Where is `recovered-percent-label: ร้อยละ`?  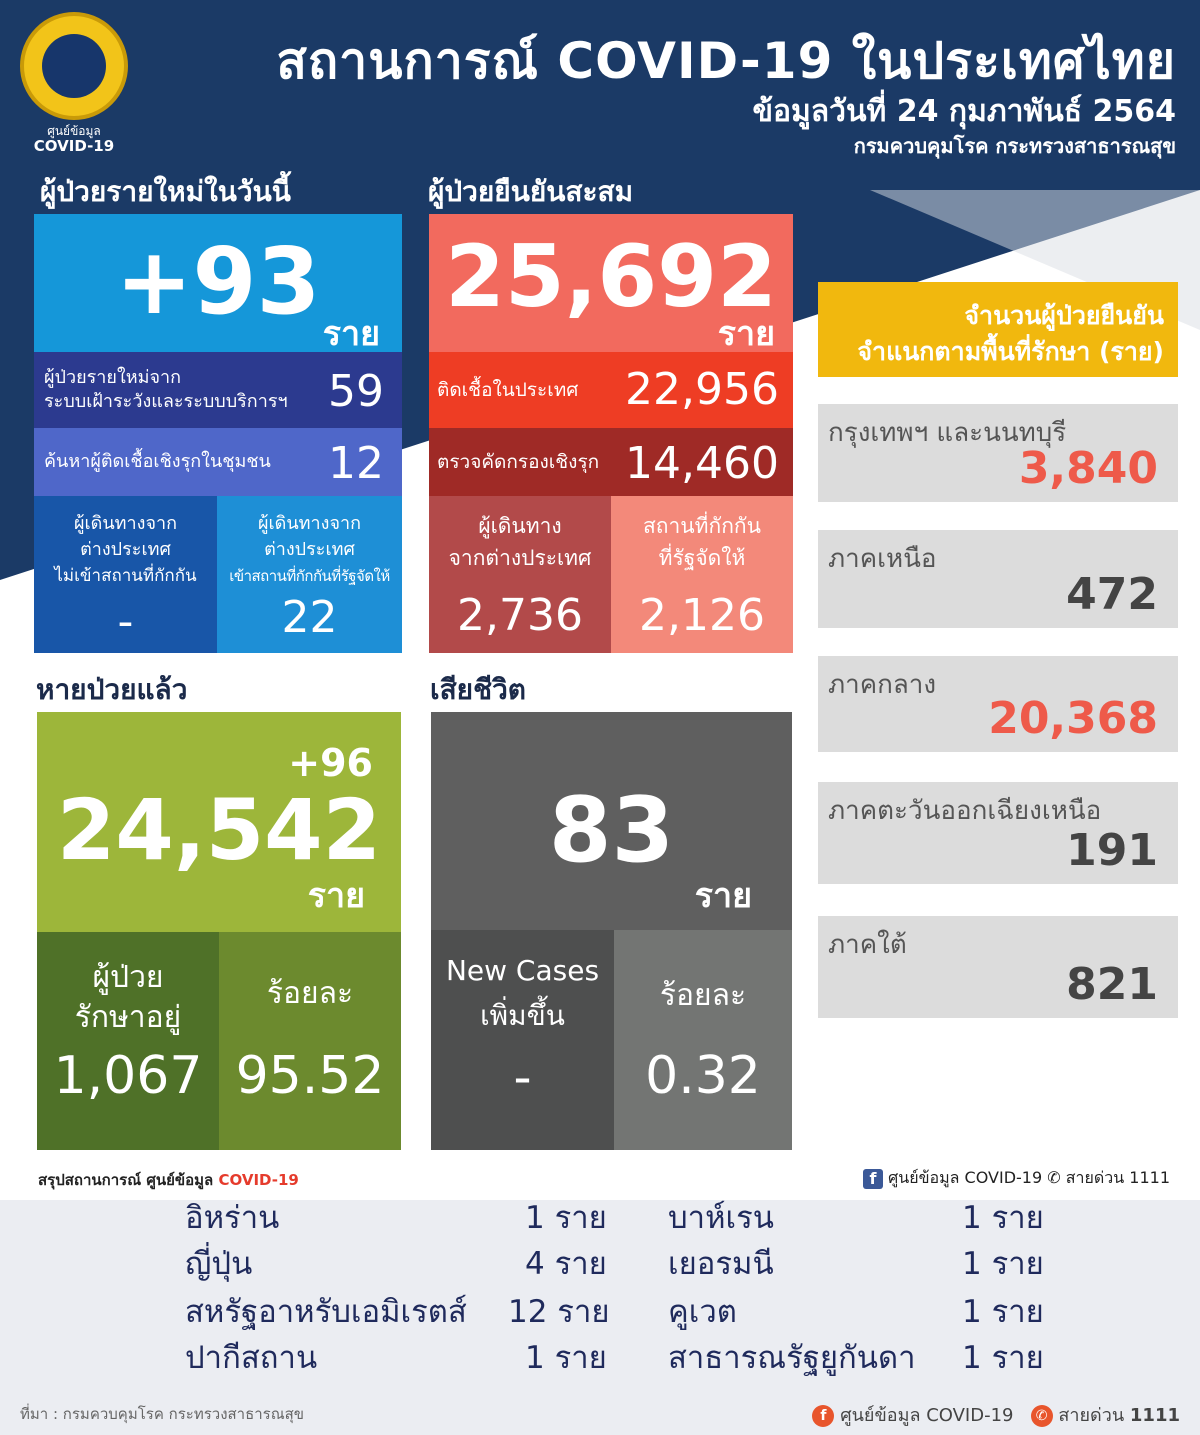 recovered-percent-label: ร้อยละ is located at coordinates (310, 993).